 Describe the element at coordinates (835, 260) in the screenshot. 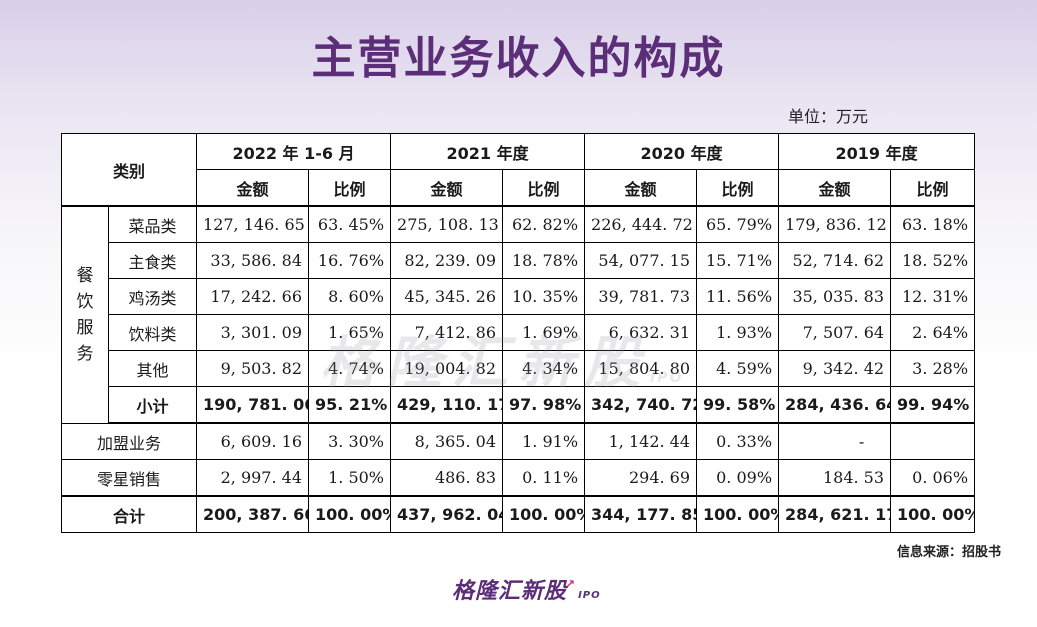

I see `cell-value: 52, 714. 62` at that location.